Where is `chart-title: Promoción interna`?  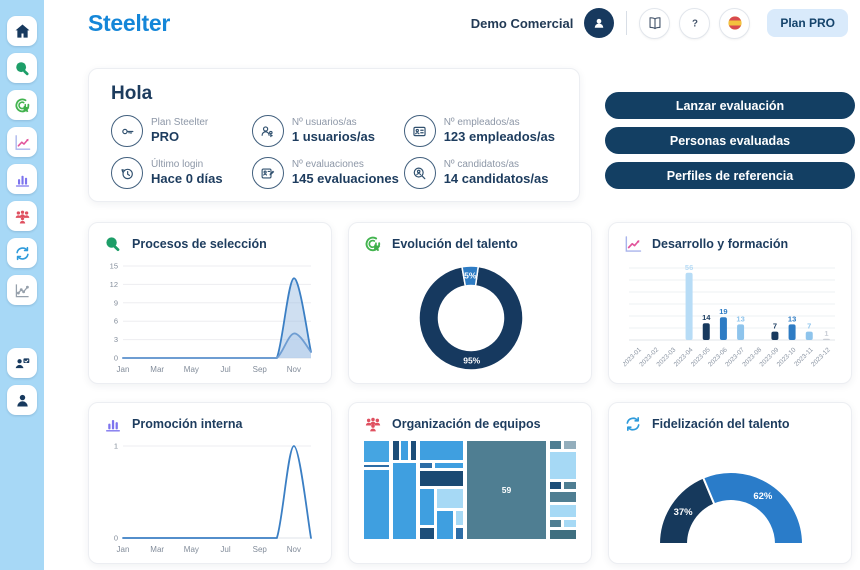
chart-title: Promoción interna is located at coordinates (187, 424).